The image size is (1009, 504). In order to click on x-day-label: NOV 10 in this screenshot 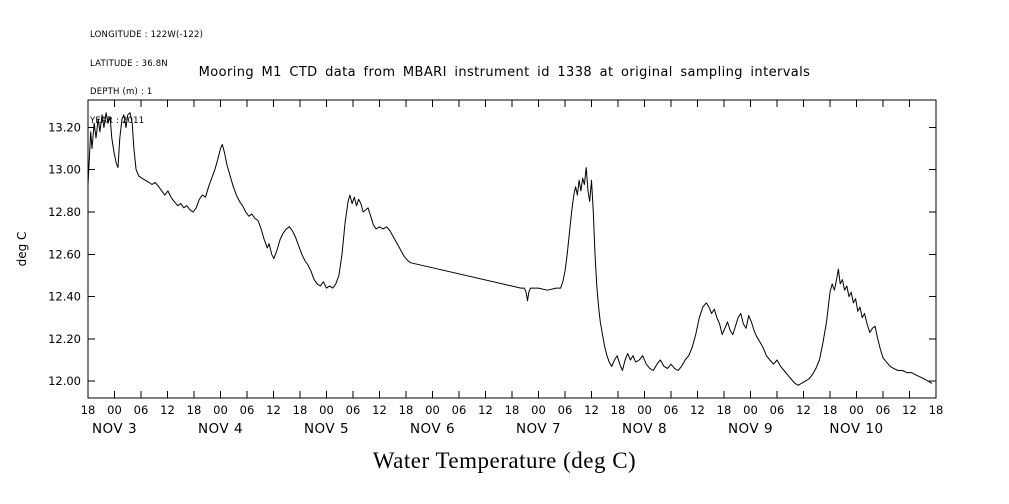, I will do `click(856, 429)`.